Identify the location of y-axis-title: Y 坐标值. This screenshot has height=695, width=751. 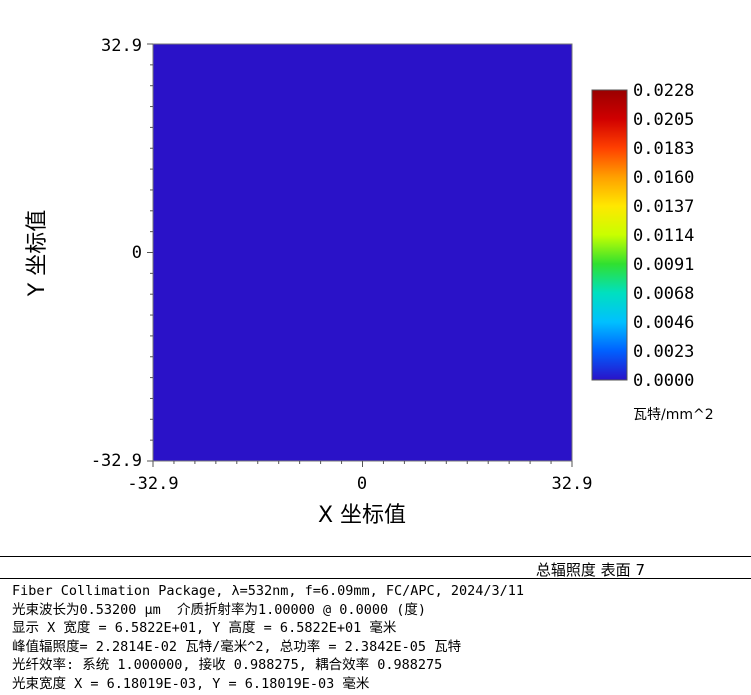
(37, 253).